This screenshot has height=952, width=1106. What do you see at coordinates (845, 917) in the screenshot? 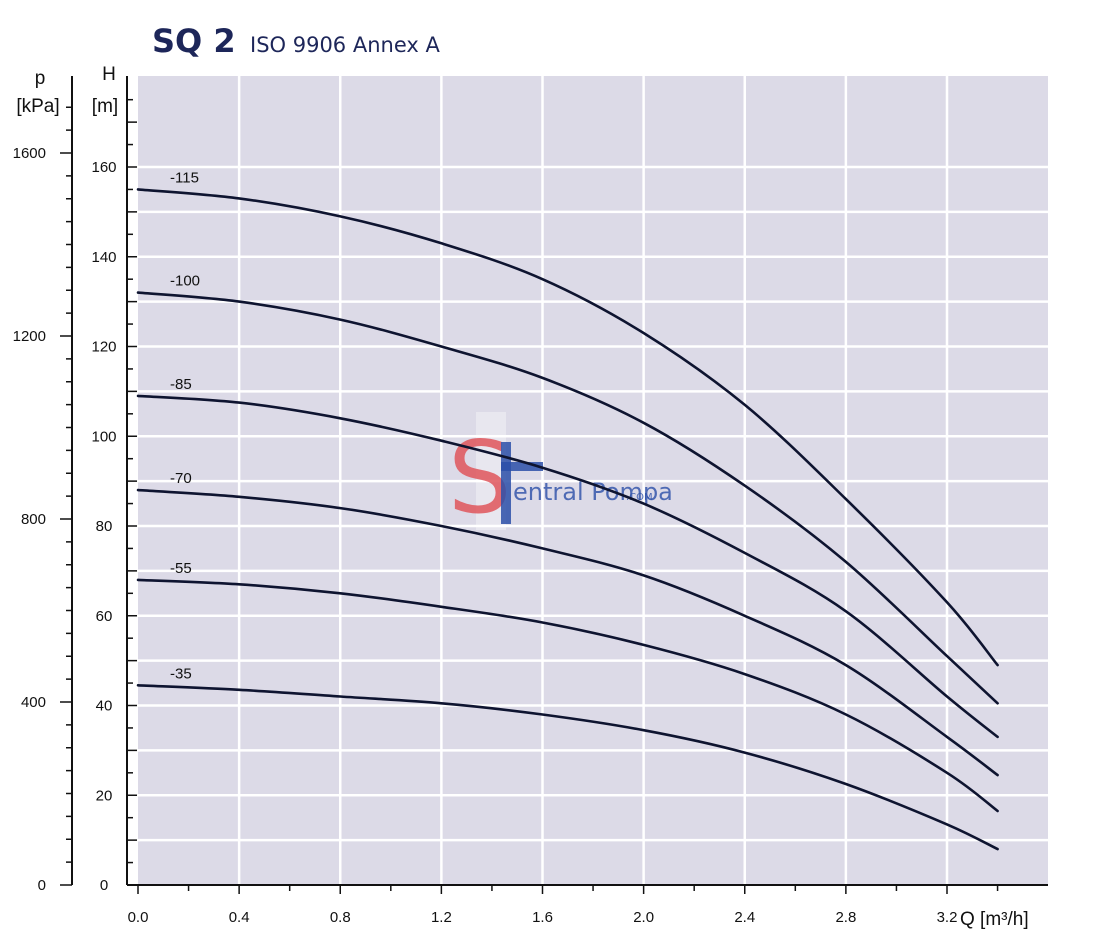
I see `q-tick-label: 2.8` at bounding box center [845, 917].